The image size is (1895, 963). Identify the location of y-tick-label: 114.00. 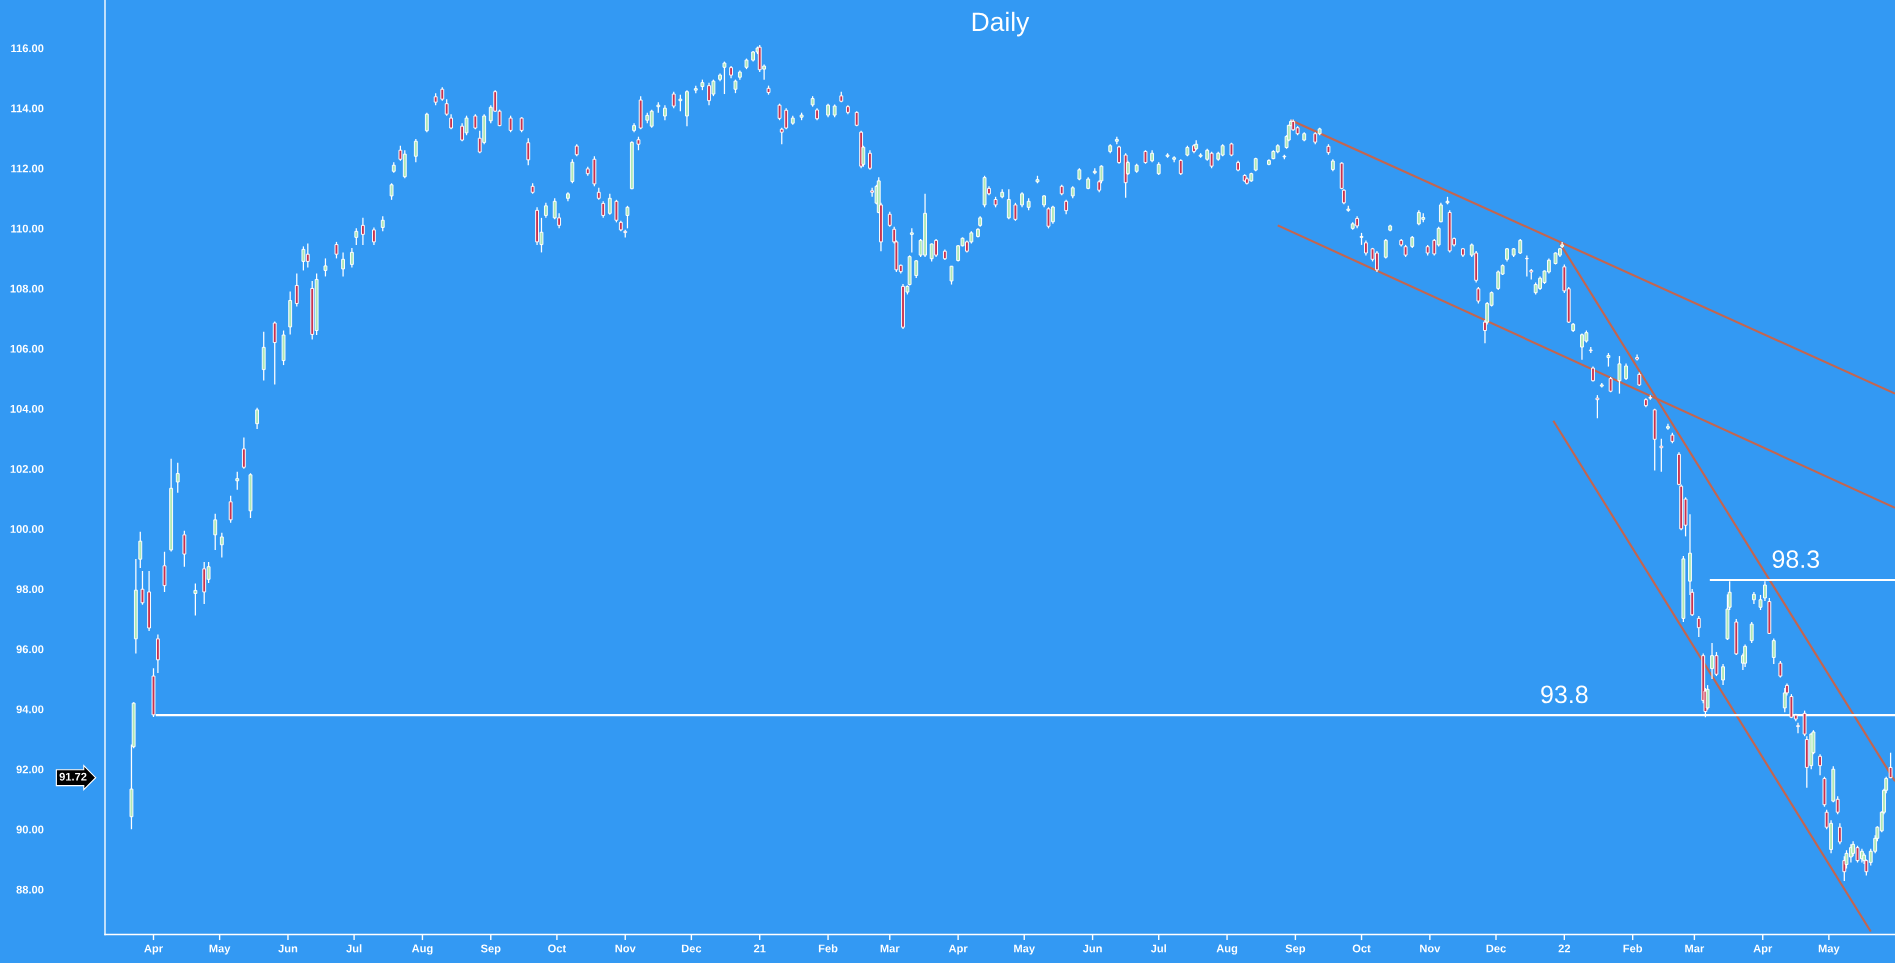
(27, 108).